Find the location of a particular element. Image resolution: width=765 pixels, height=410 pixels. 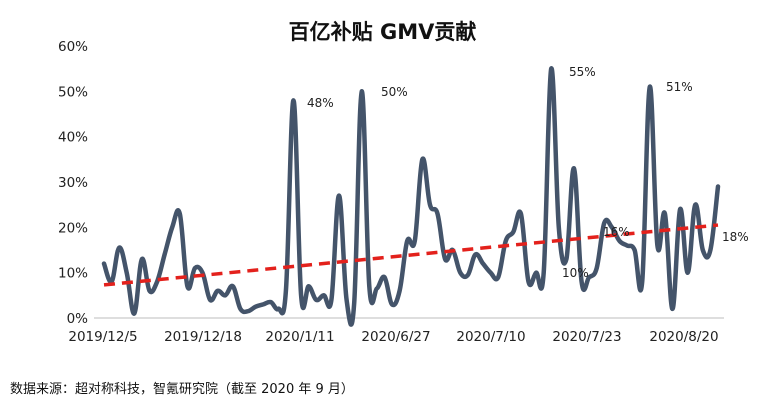

annotation-label: 51% is located at coordinates (679, 87).